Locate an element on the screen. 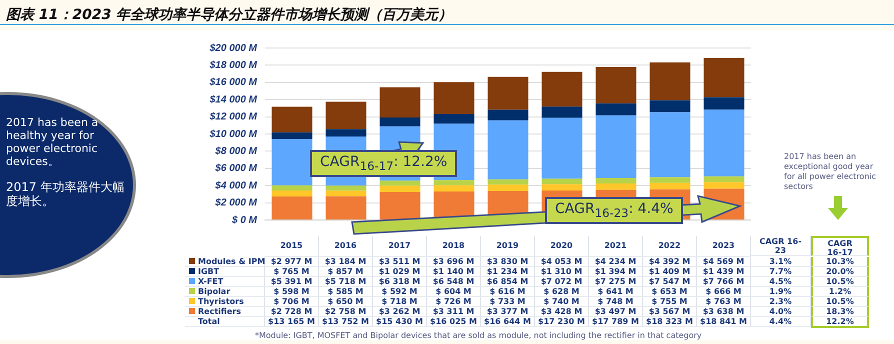  y-tick-label: $2 000 M is located at coordinates (236, 203).